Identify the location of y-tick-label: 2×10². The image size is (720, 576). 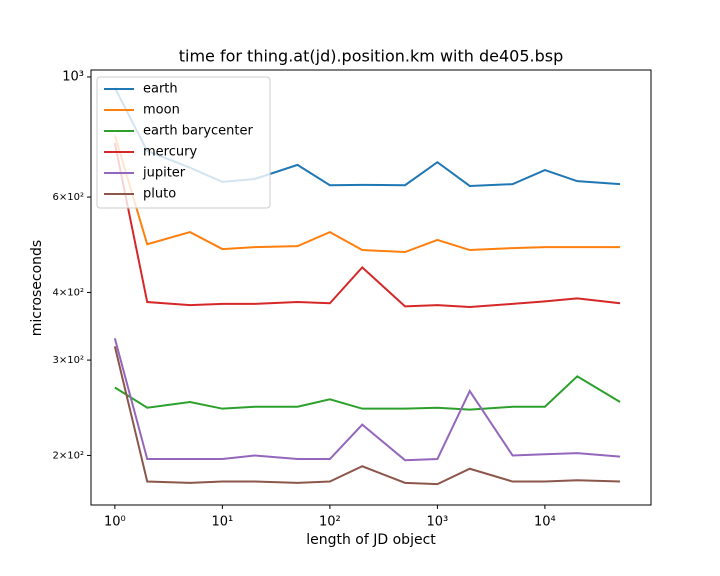
(68, 455).